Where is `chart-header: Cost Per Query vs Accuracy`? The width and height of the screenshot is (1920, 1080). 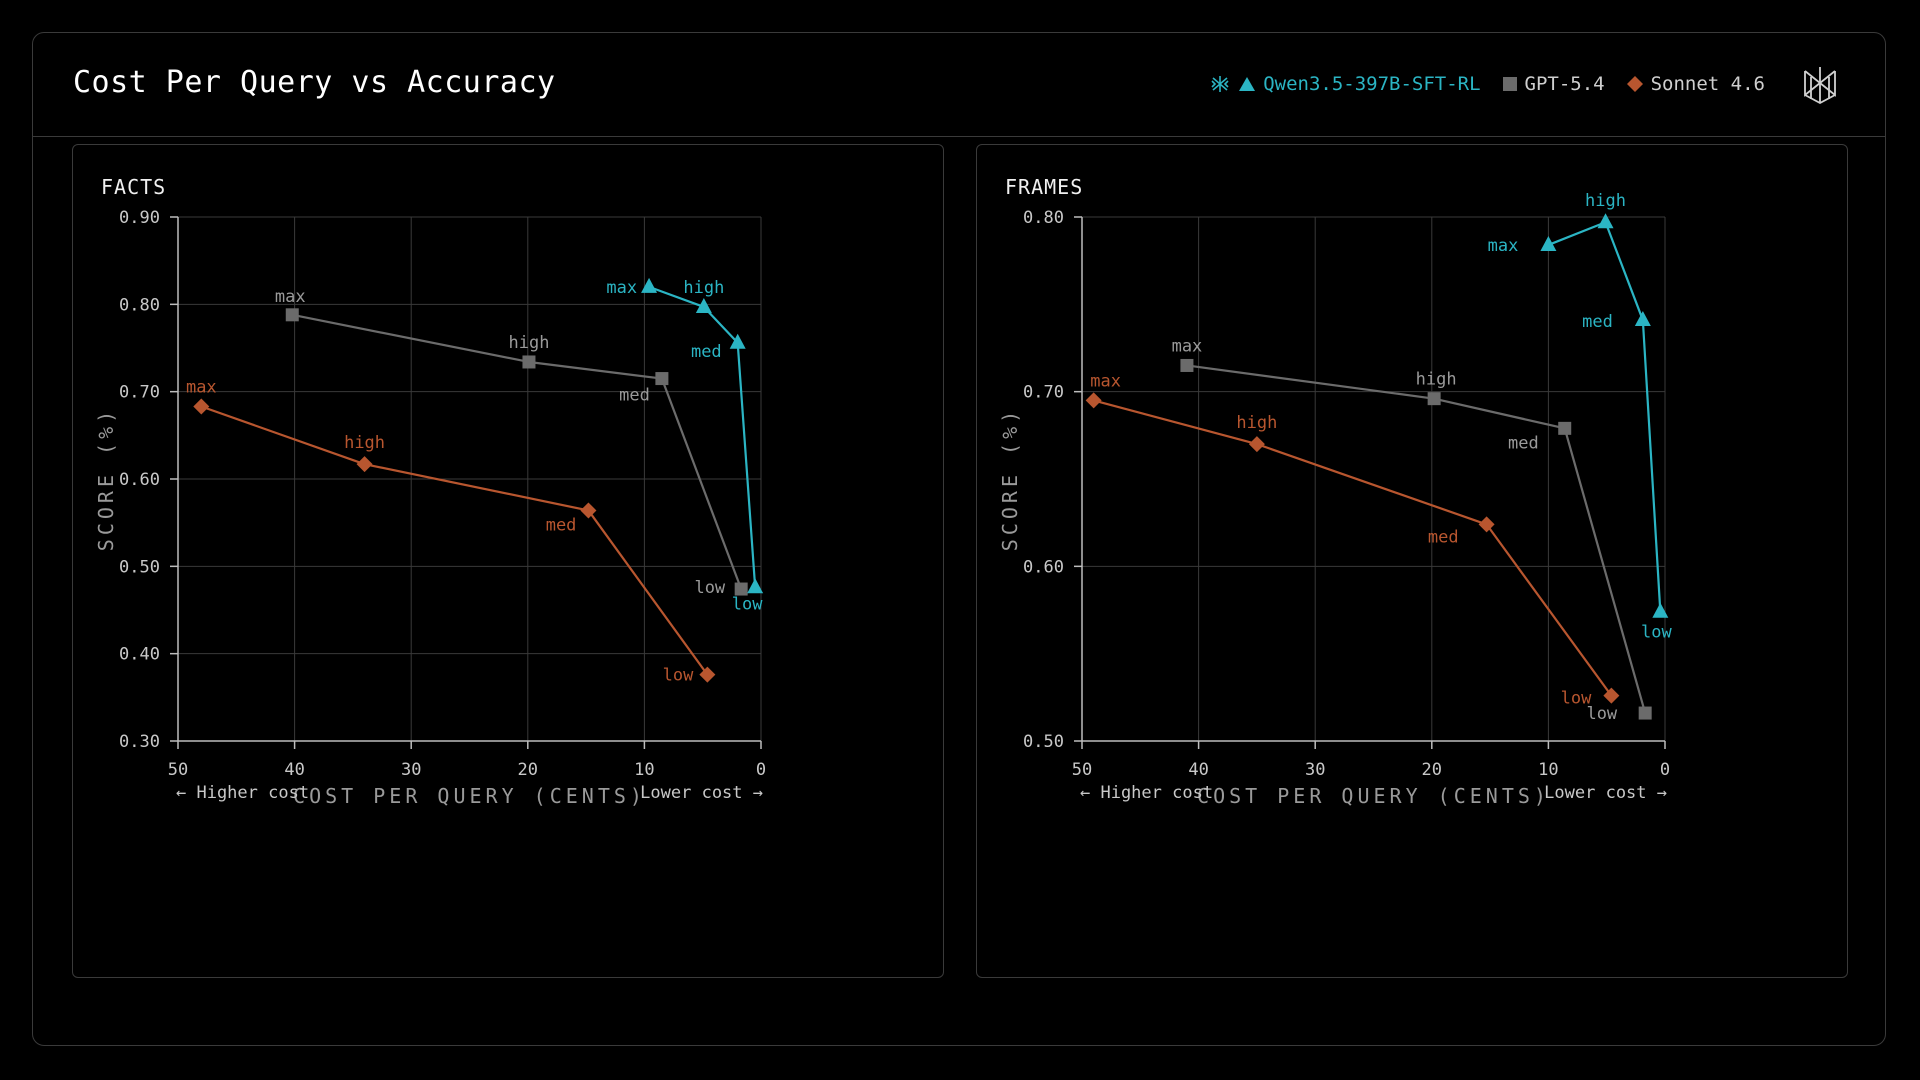
chart-header: Cost Per Query vs Accuracy is located at coordinates (959, 85).